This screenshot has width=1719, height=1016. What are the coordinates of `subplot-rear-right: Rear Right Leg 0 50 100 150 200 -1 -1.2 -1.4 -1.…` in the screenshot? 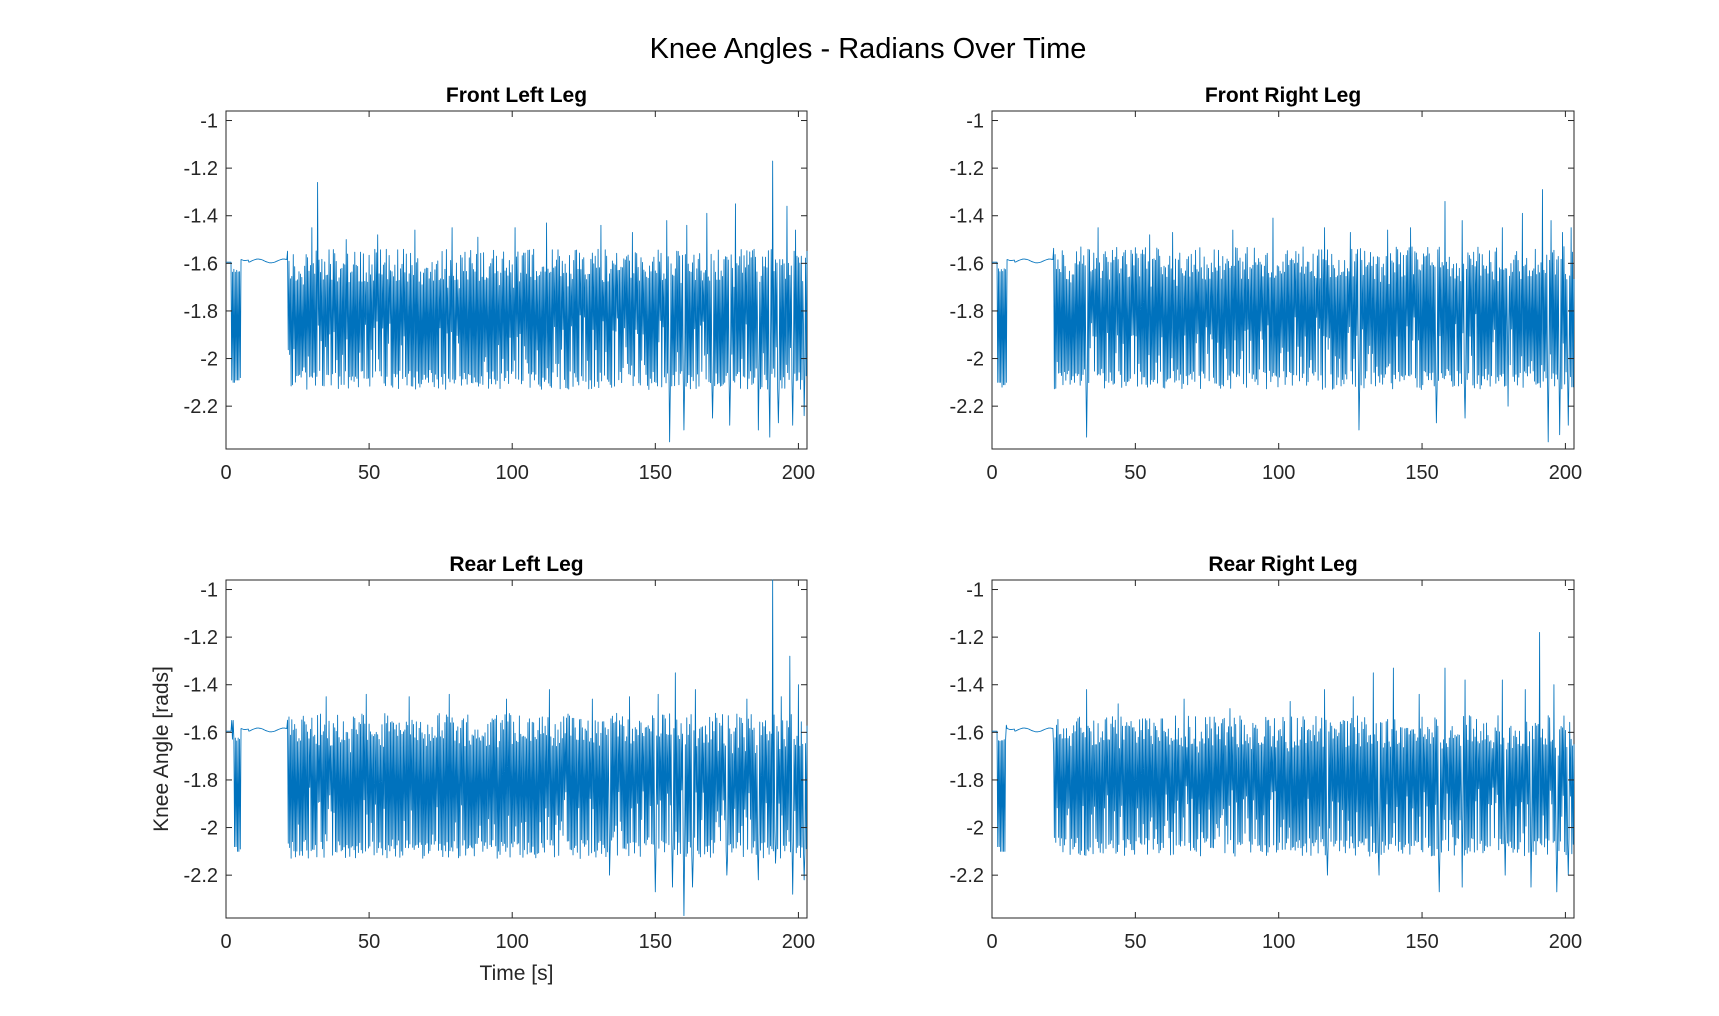 It's located at (1266, 753).